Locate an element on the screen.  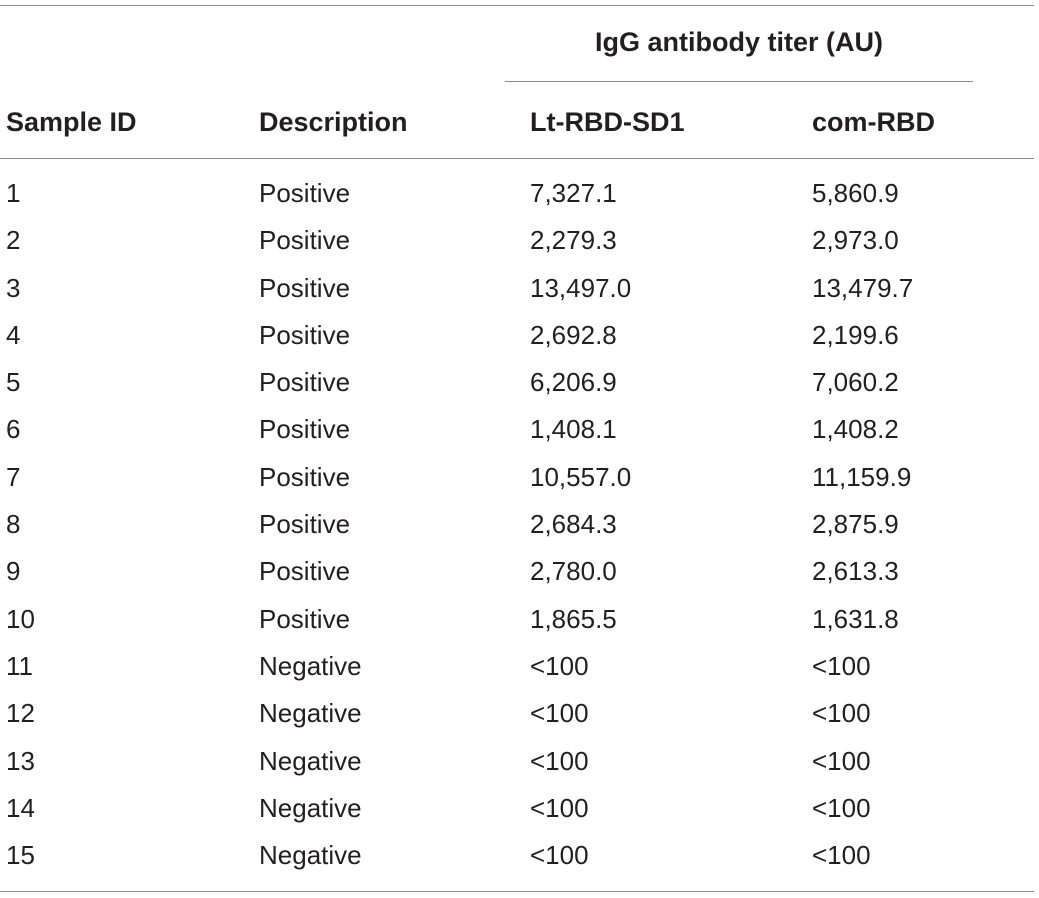
table-row: 4 Positive 2,692.8 2,199.6 is located at coordinates (517, 335).